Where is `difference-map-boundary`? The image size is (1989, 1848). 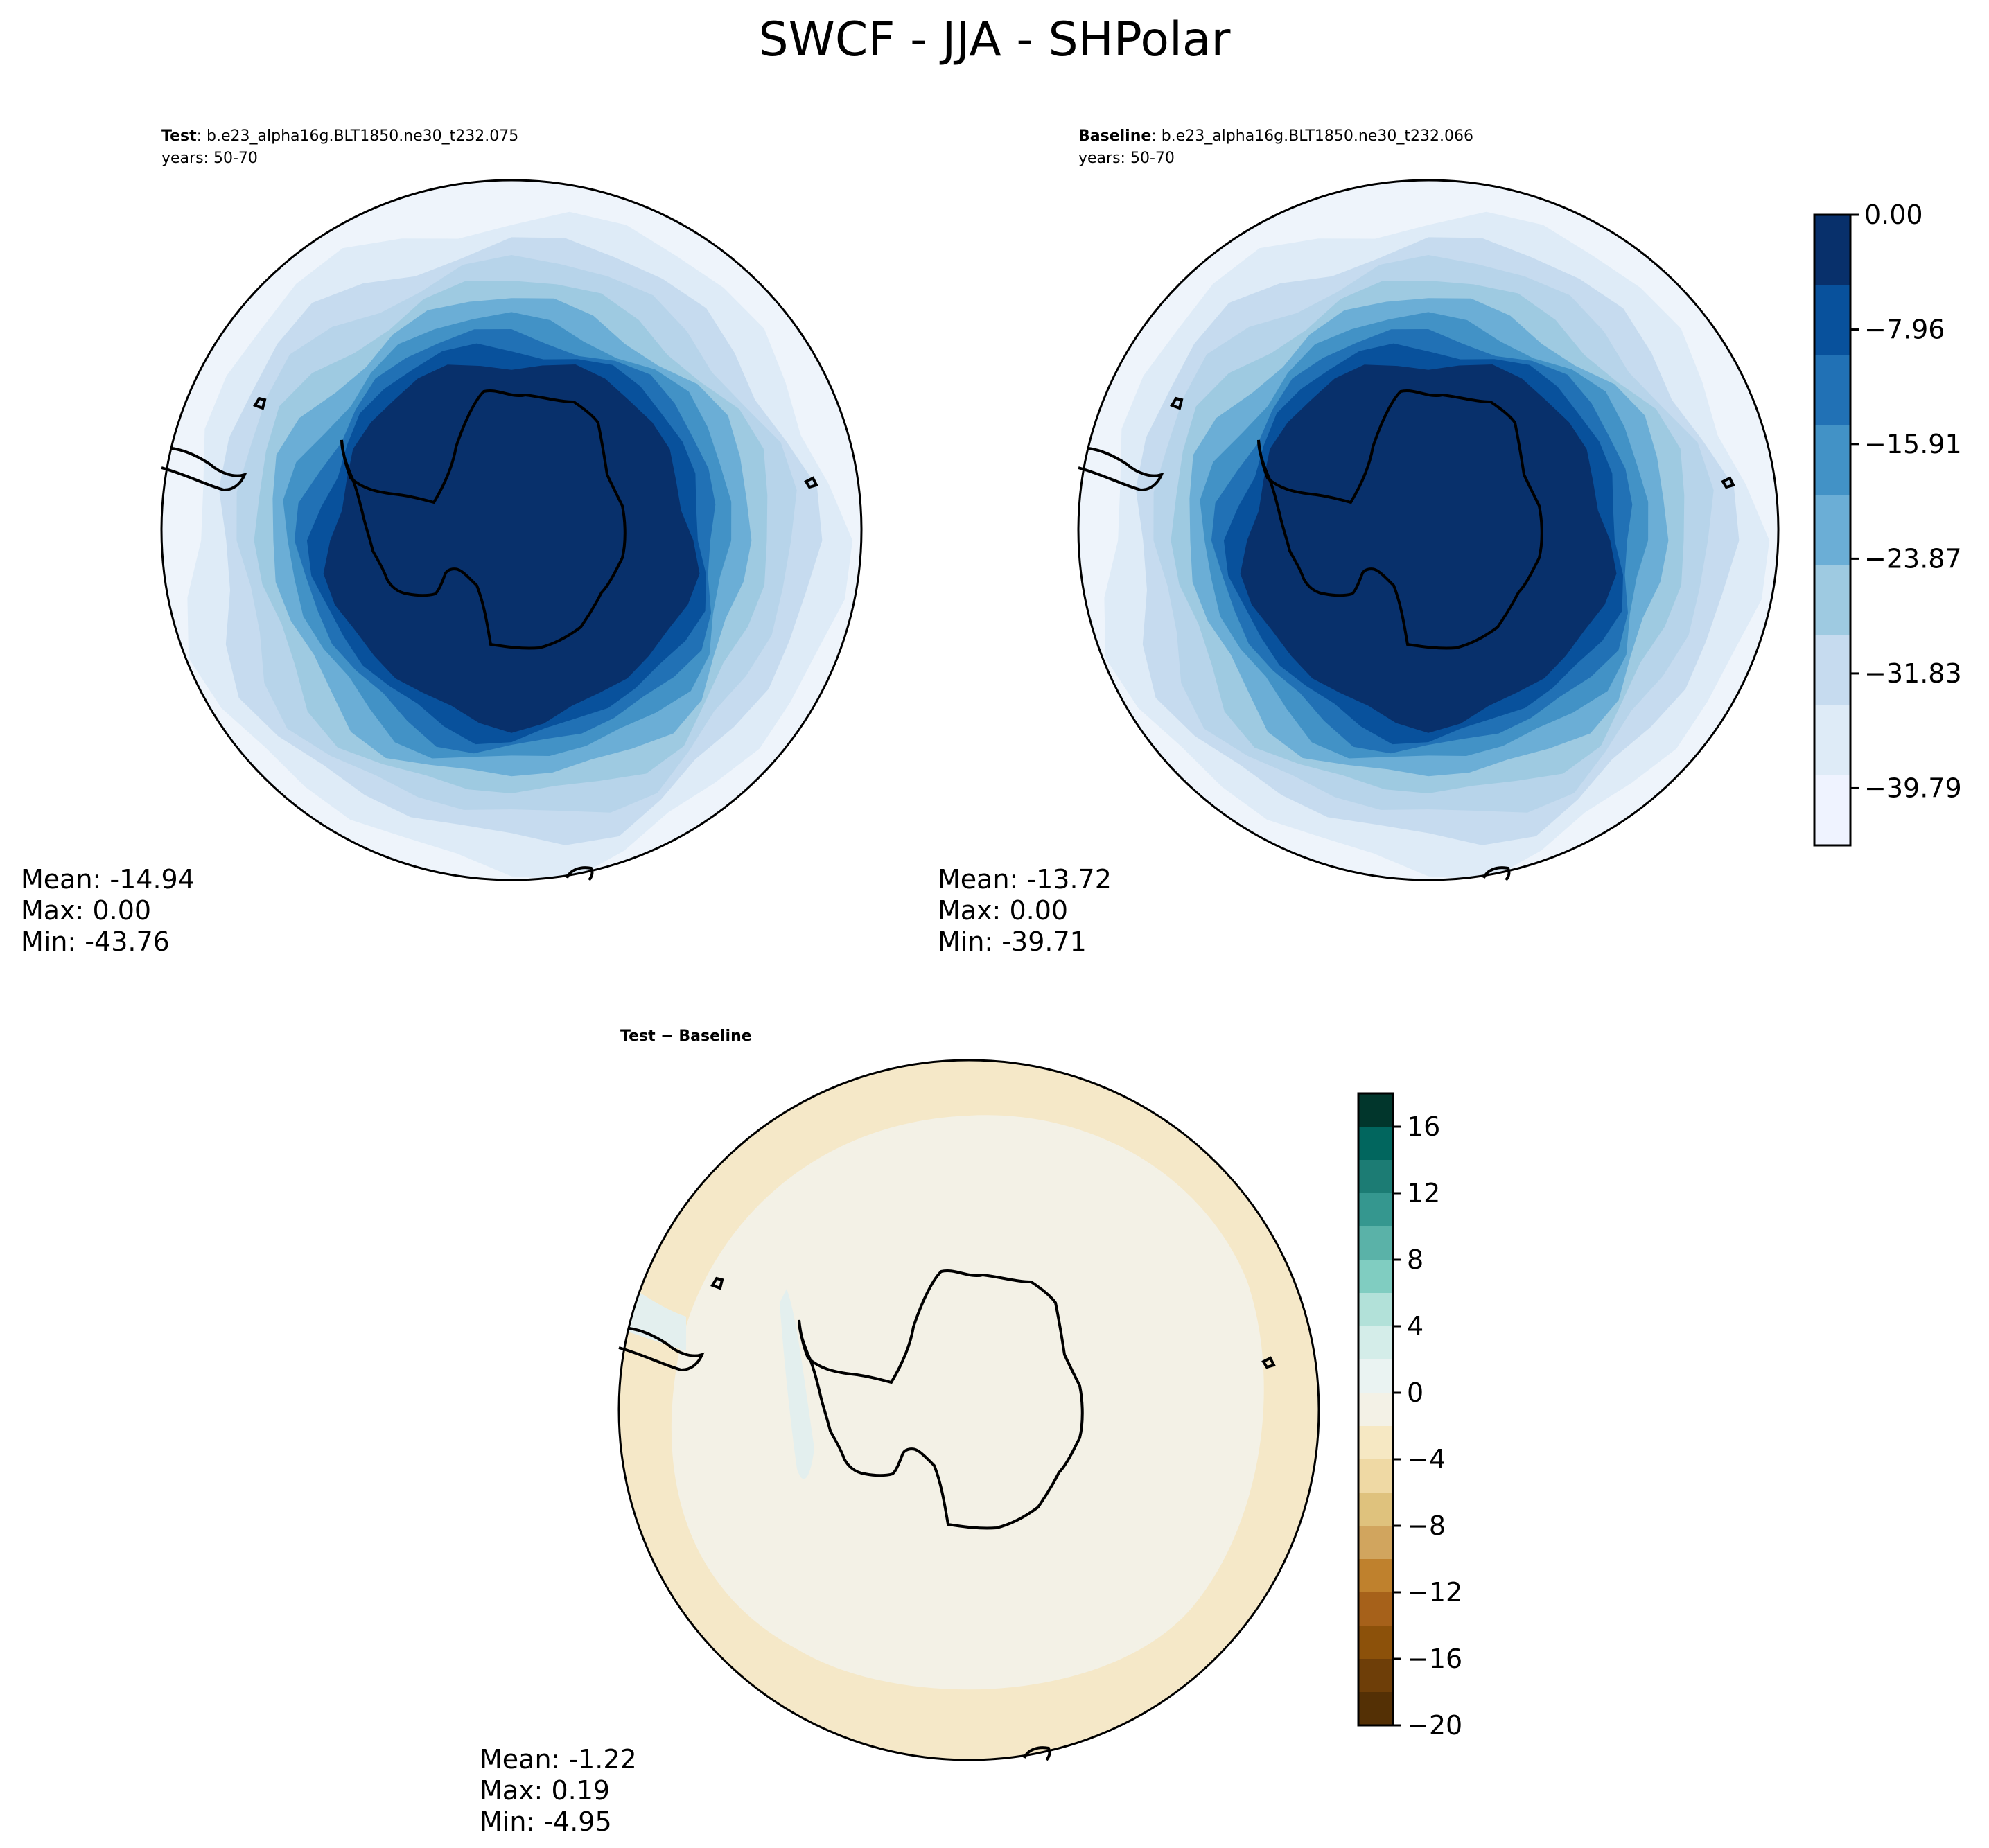 difference-map-boundary is located at coordinates (969, 1410).